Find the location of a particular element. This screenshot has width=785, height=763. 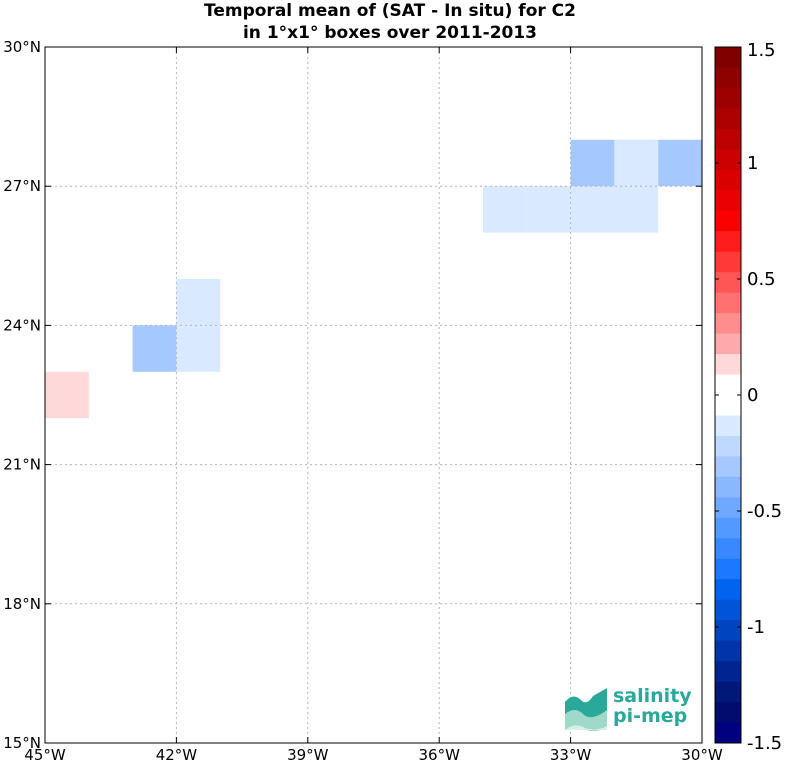

x-tick-label: 42°W is located at coordinates (177, 754).